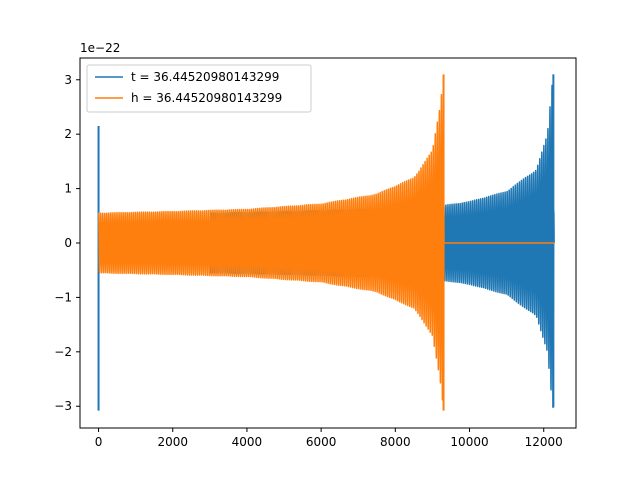 The image size is (640, 480). I want to click on x-tick-label: 12000, so click(544, 442).